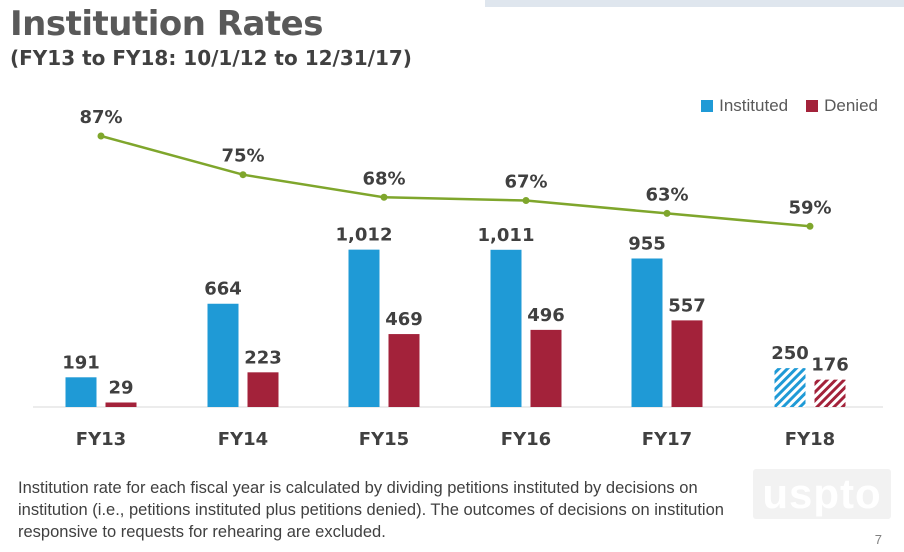  What do you see at coordinates (384, 197) in the screenshot?
I see `rate-point-fy15` at bounding box center [384, 197].